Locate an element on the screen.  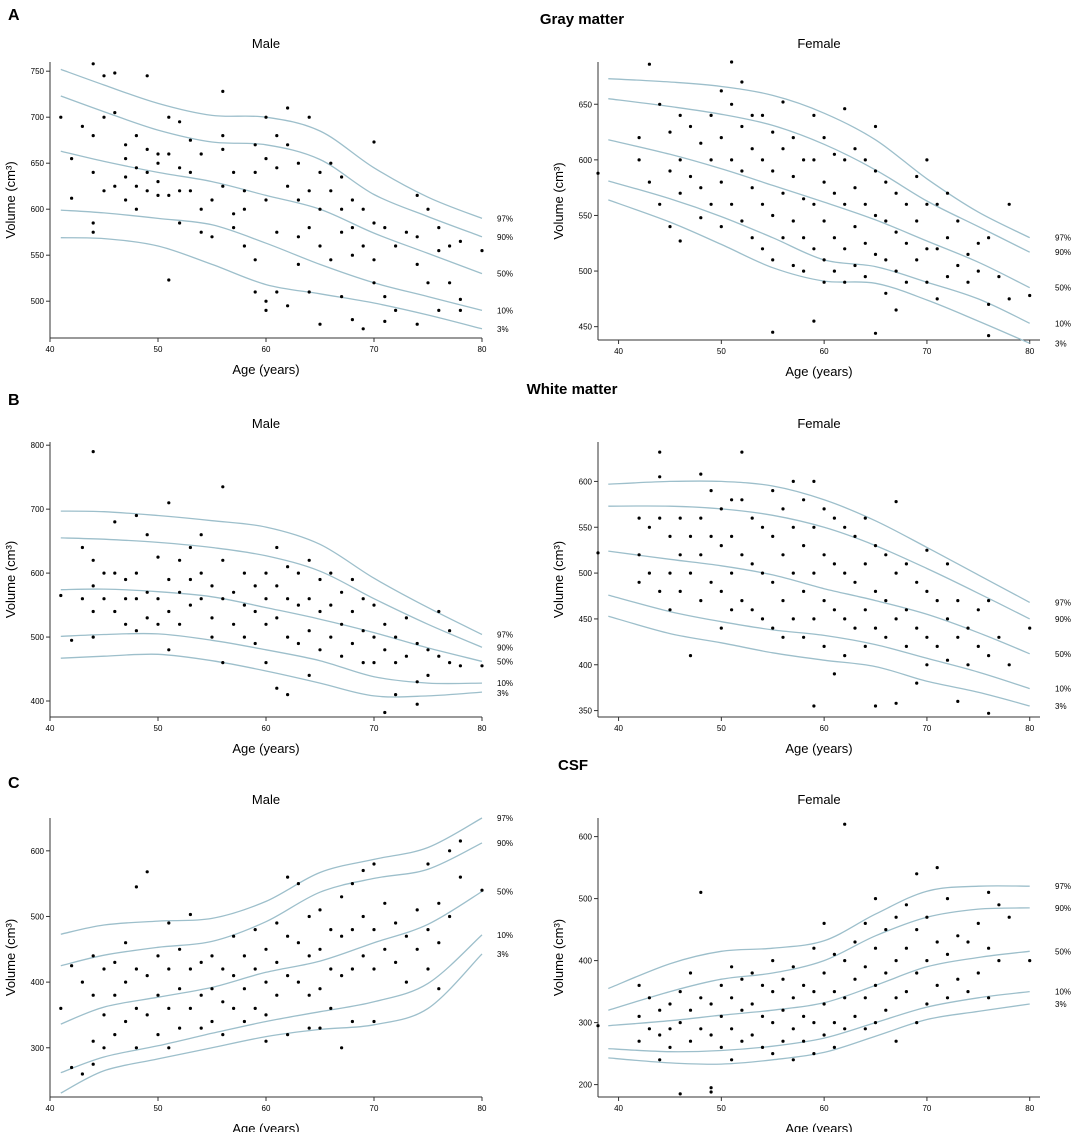
x-tick-label: 80 is located at coordinates (1029, 728).